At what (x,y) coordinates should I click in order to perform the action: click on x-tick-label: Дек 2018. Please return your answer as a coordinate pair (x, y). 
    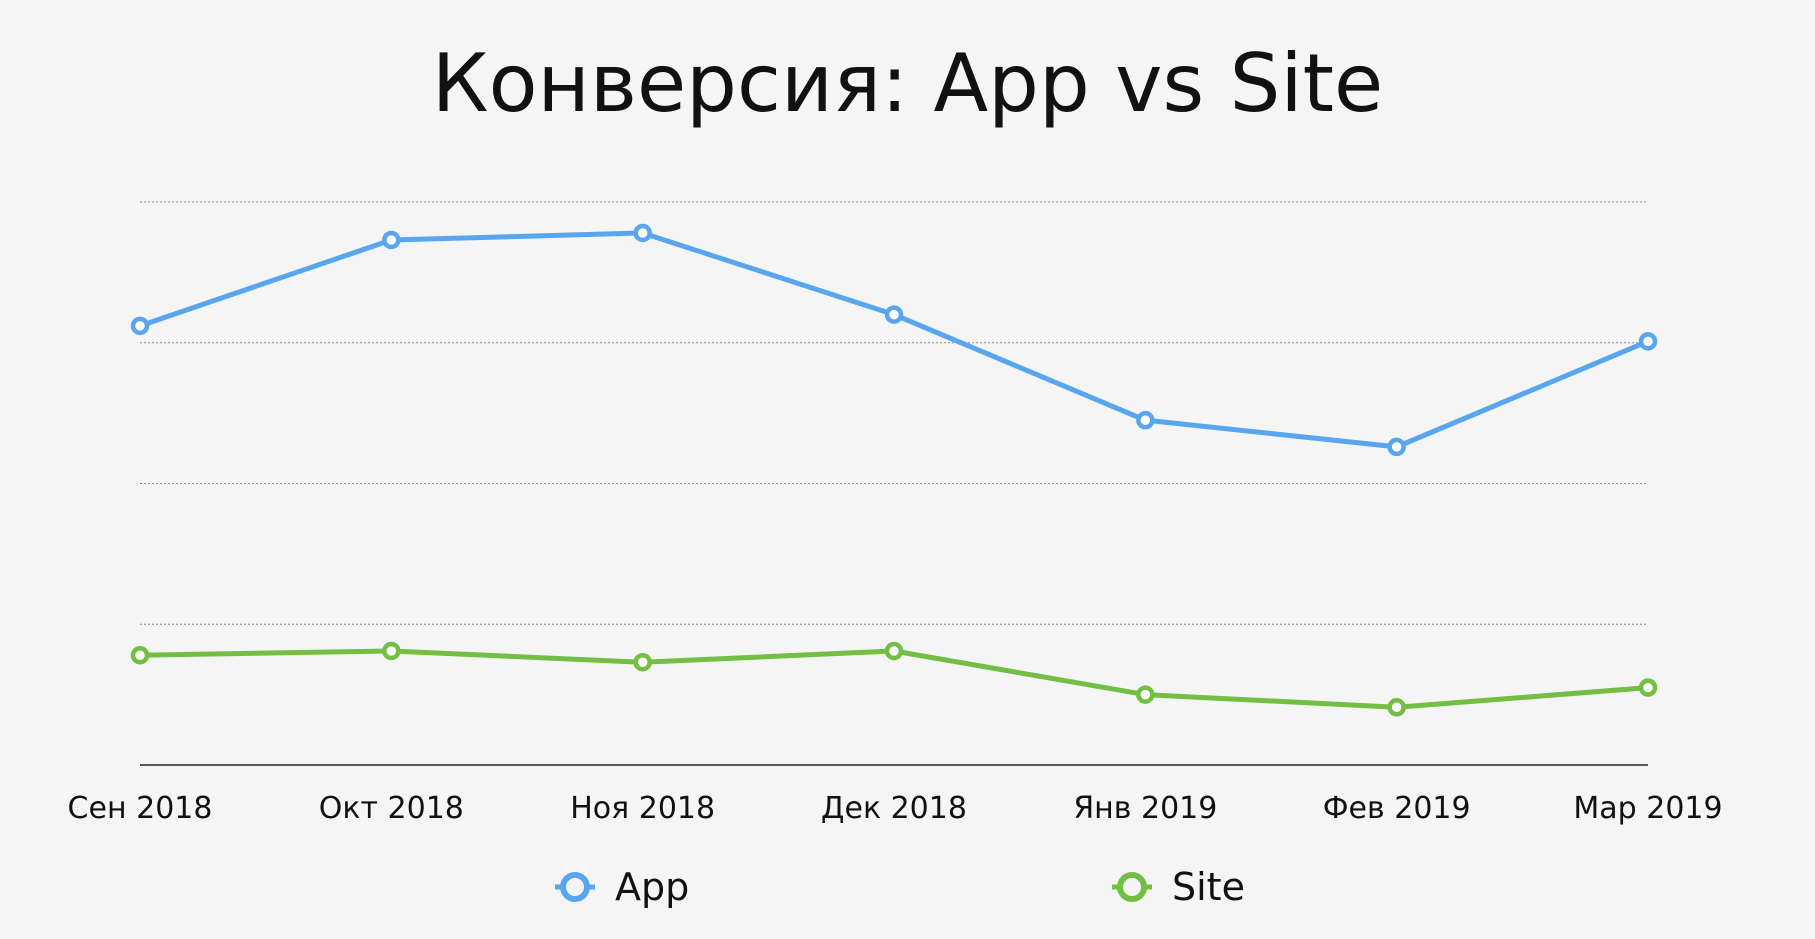
    Looking at the image, I should click on (894, 808).